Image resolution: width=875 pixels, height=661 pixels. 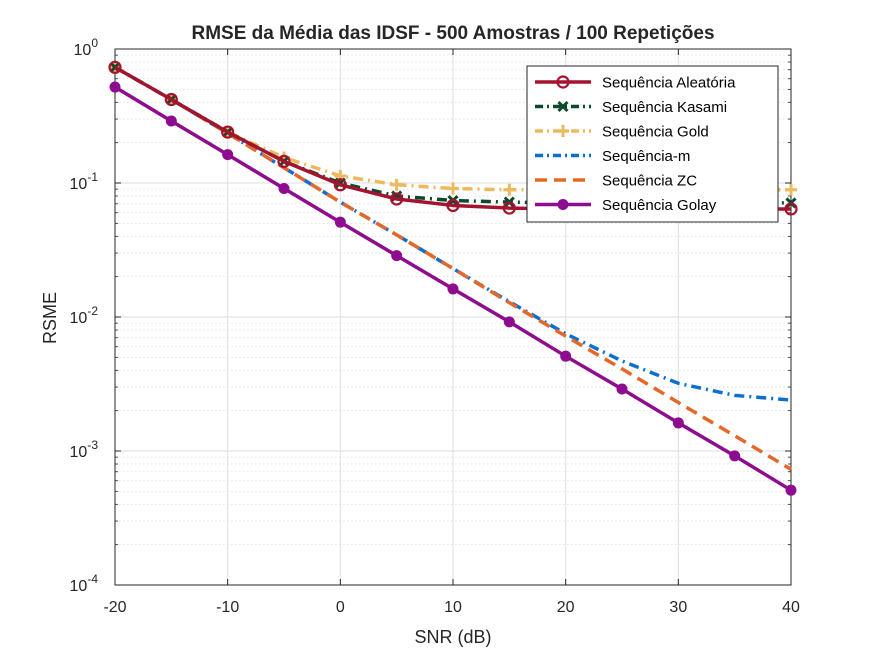 I want to click on x-tick-label: 40, so click(x=791, y=607).